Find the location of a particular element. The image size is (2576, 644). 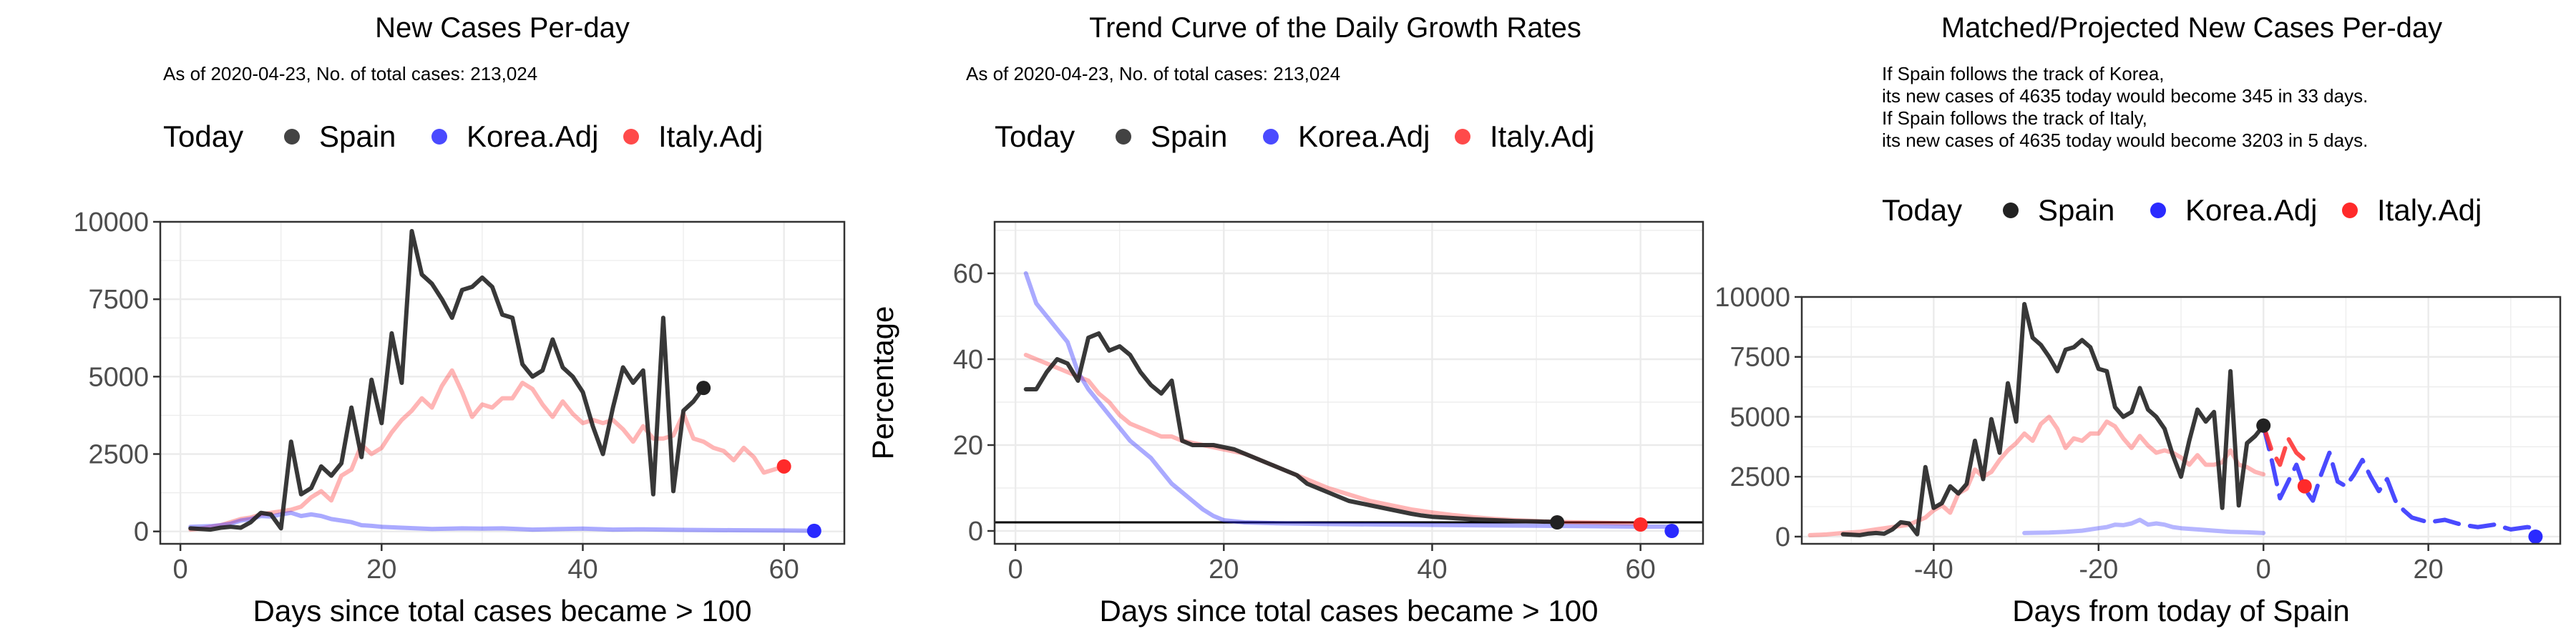

y-axis-label: Percentage is located at coordinates (882, 383).